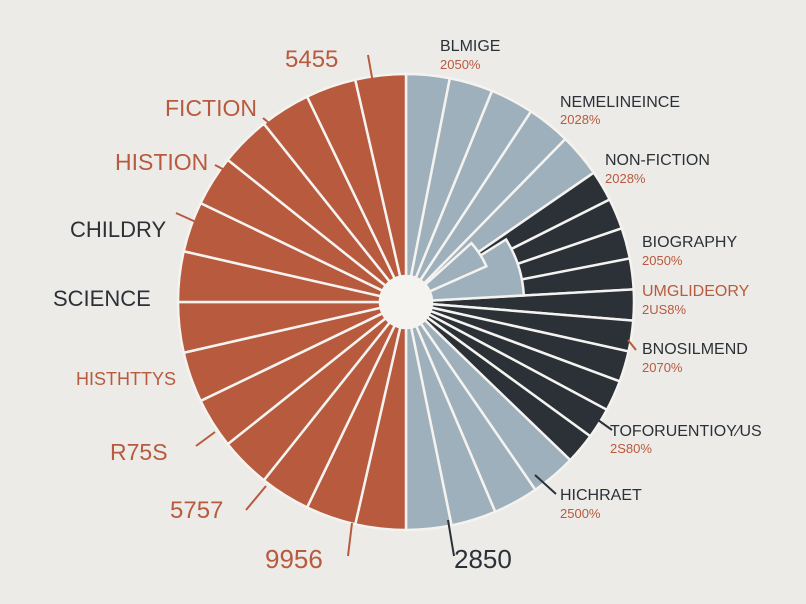 Image resolution: width=806 pixels, height=604 pixels. What do you see at coordinates (695, 349) in the screenshot?
I see `label-bnosilmend: BNOSILMEND` at bounding box center [695, 349].